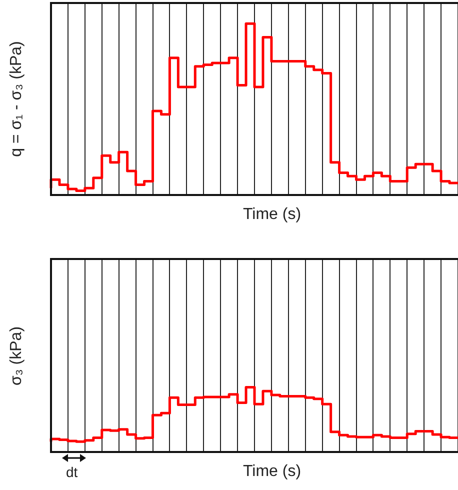 This screenshot has width=458, height=490. I want to click on y-axis-title: q = σ₁ - σ₃ (kPa), so click(17, 99).